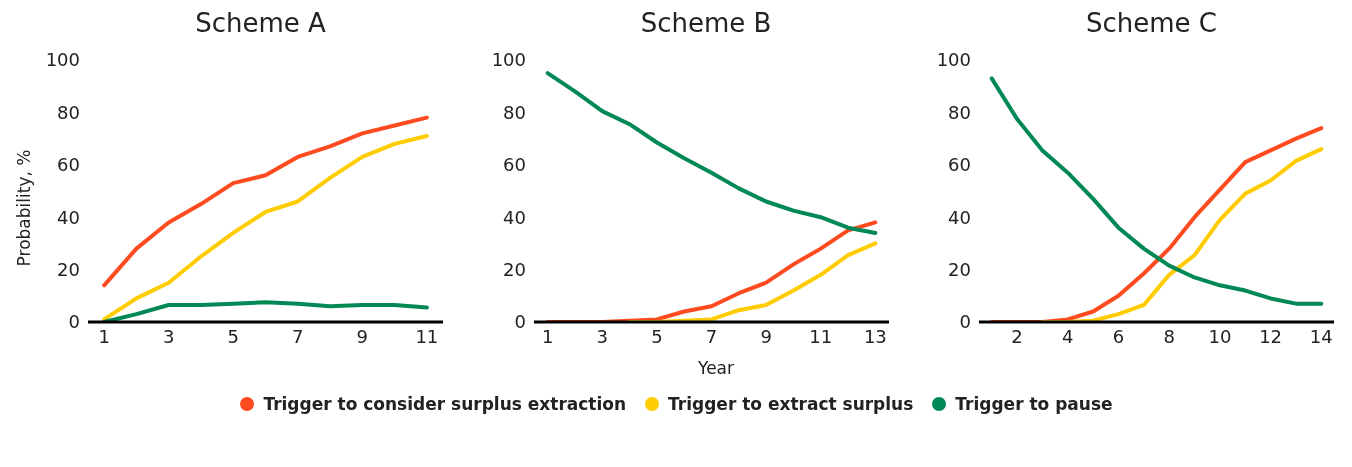 The image size is (1352, 467). What do you see at coordinates (1068, 336) in the screenshot?
I see `x-tick-label: 4` at bounding box center [1068, 336].